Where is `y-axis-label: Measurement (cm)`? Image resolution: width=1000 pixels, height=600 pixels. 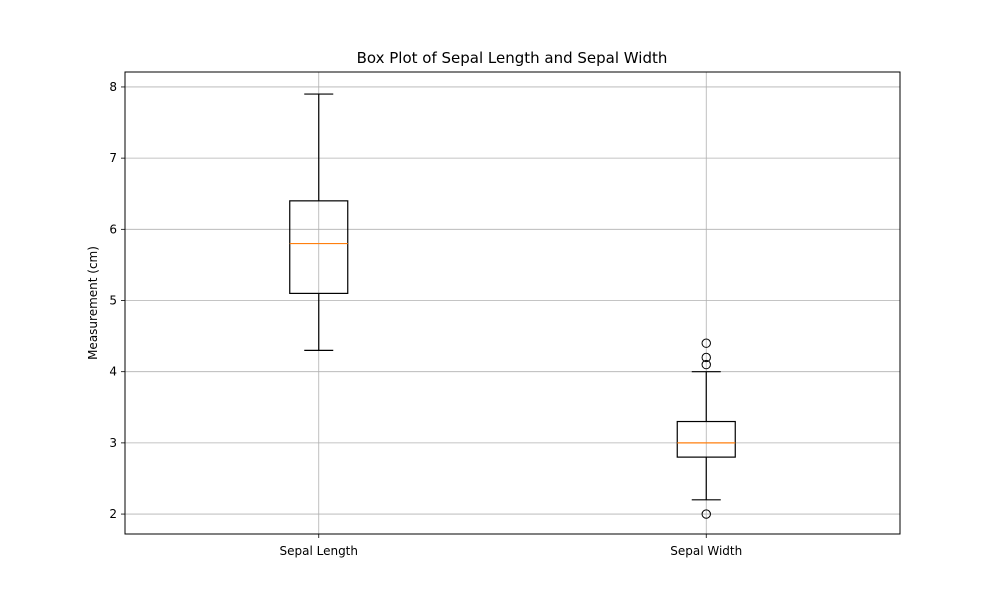
y-axis-label: Measurement (cm) is located at coordinates (93, 303).